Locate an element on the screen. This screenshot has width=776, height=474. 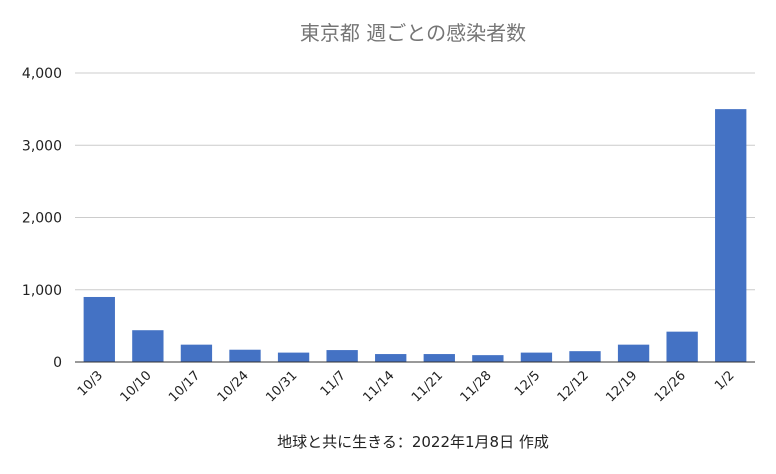
x-tick-label: 12/12 is located at coordinates (573, 386).